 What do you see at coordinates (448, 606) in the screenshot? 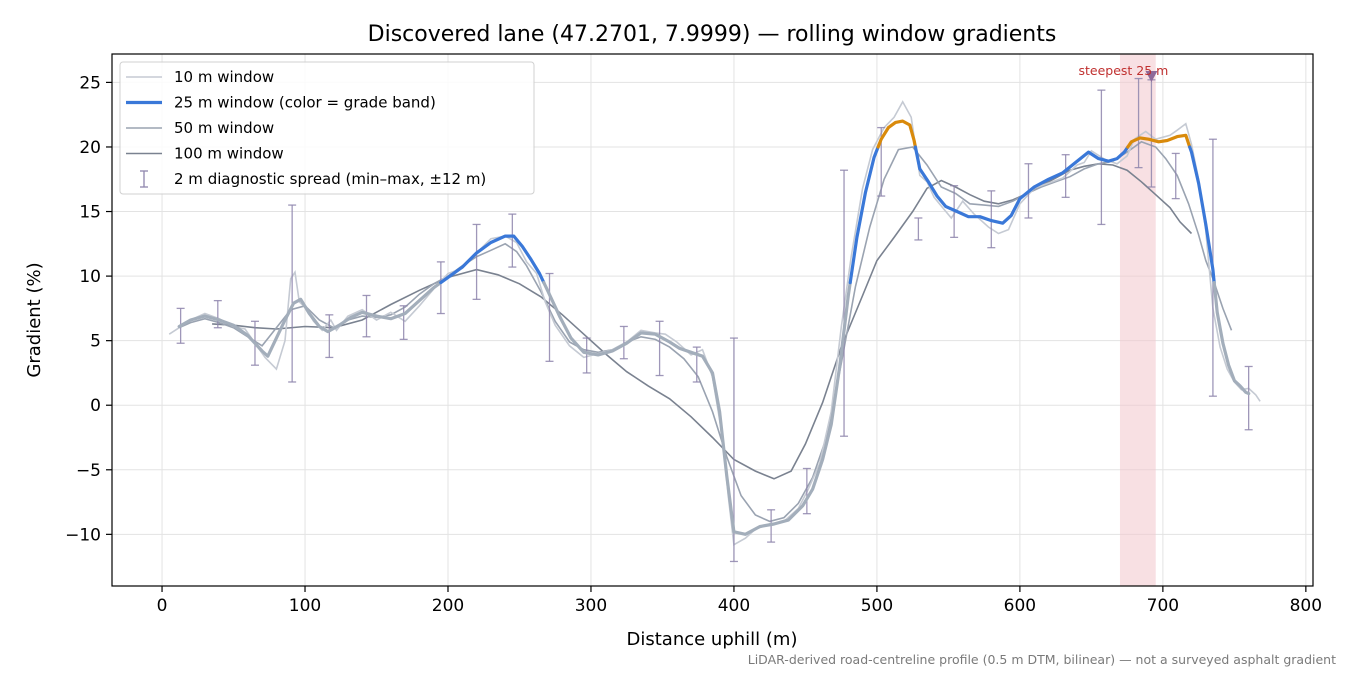
I see `x-tick-label: 200` at bounding box center [448, 606].